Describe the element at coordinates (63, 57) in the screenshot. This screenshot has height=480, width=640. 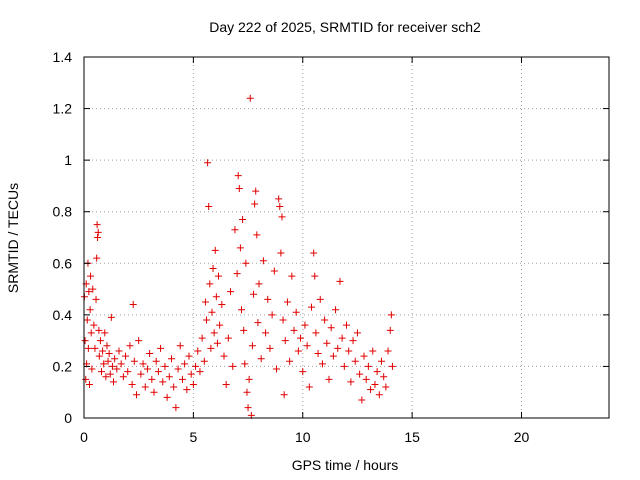
I see `y-tick-label: 1.4` at that location.